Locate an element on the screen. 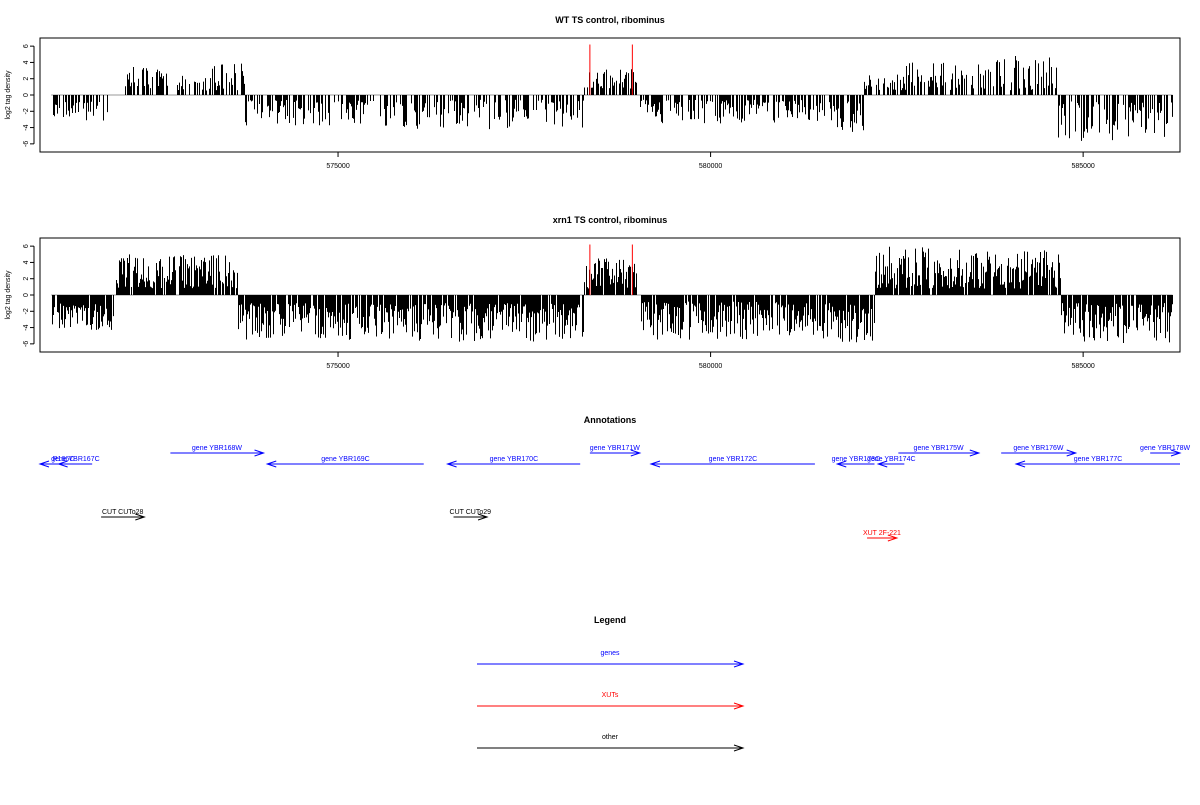 This screenshot has width=1200, height=805. xrn1-panel-title: xrn1 TS control, ribominus is located at coordinates (610, 220).